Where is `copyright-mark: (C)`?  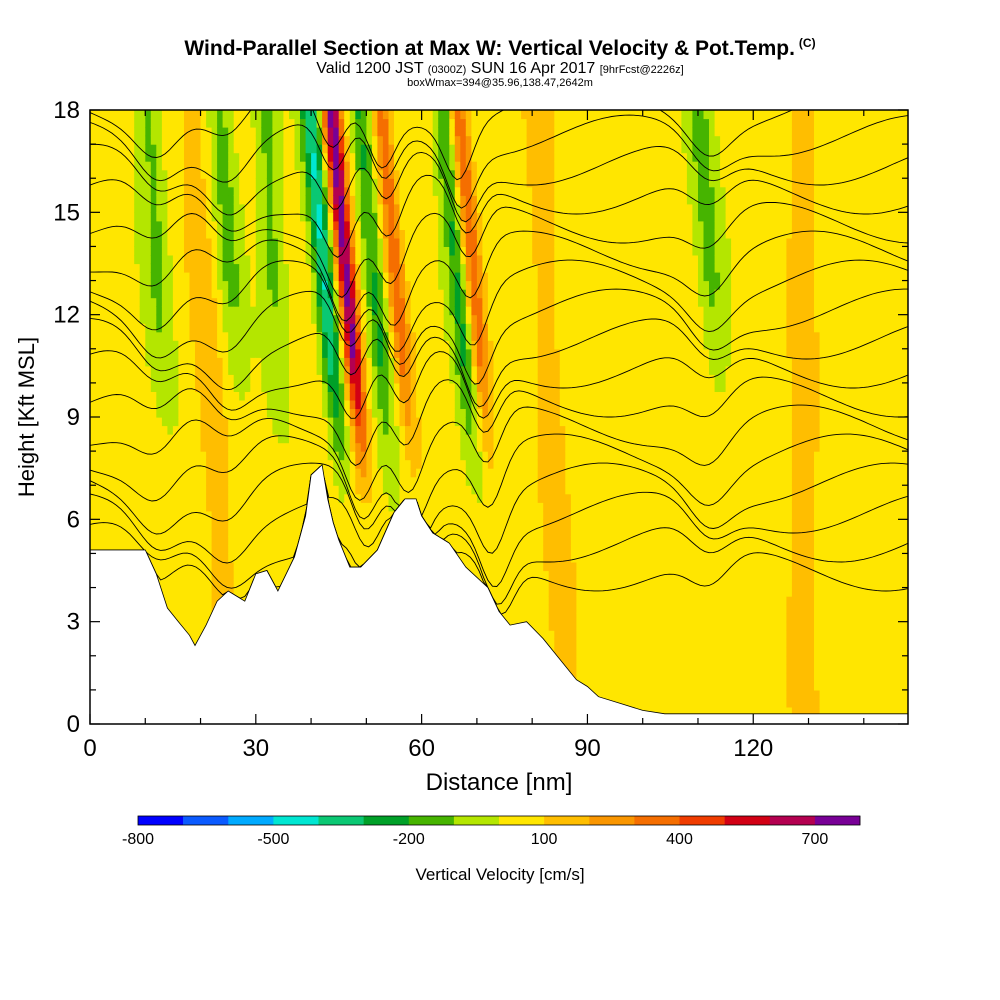
copyright-mark: (C) is located at coordinates (807, 43).